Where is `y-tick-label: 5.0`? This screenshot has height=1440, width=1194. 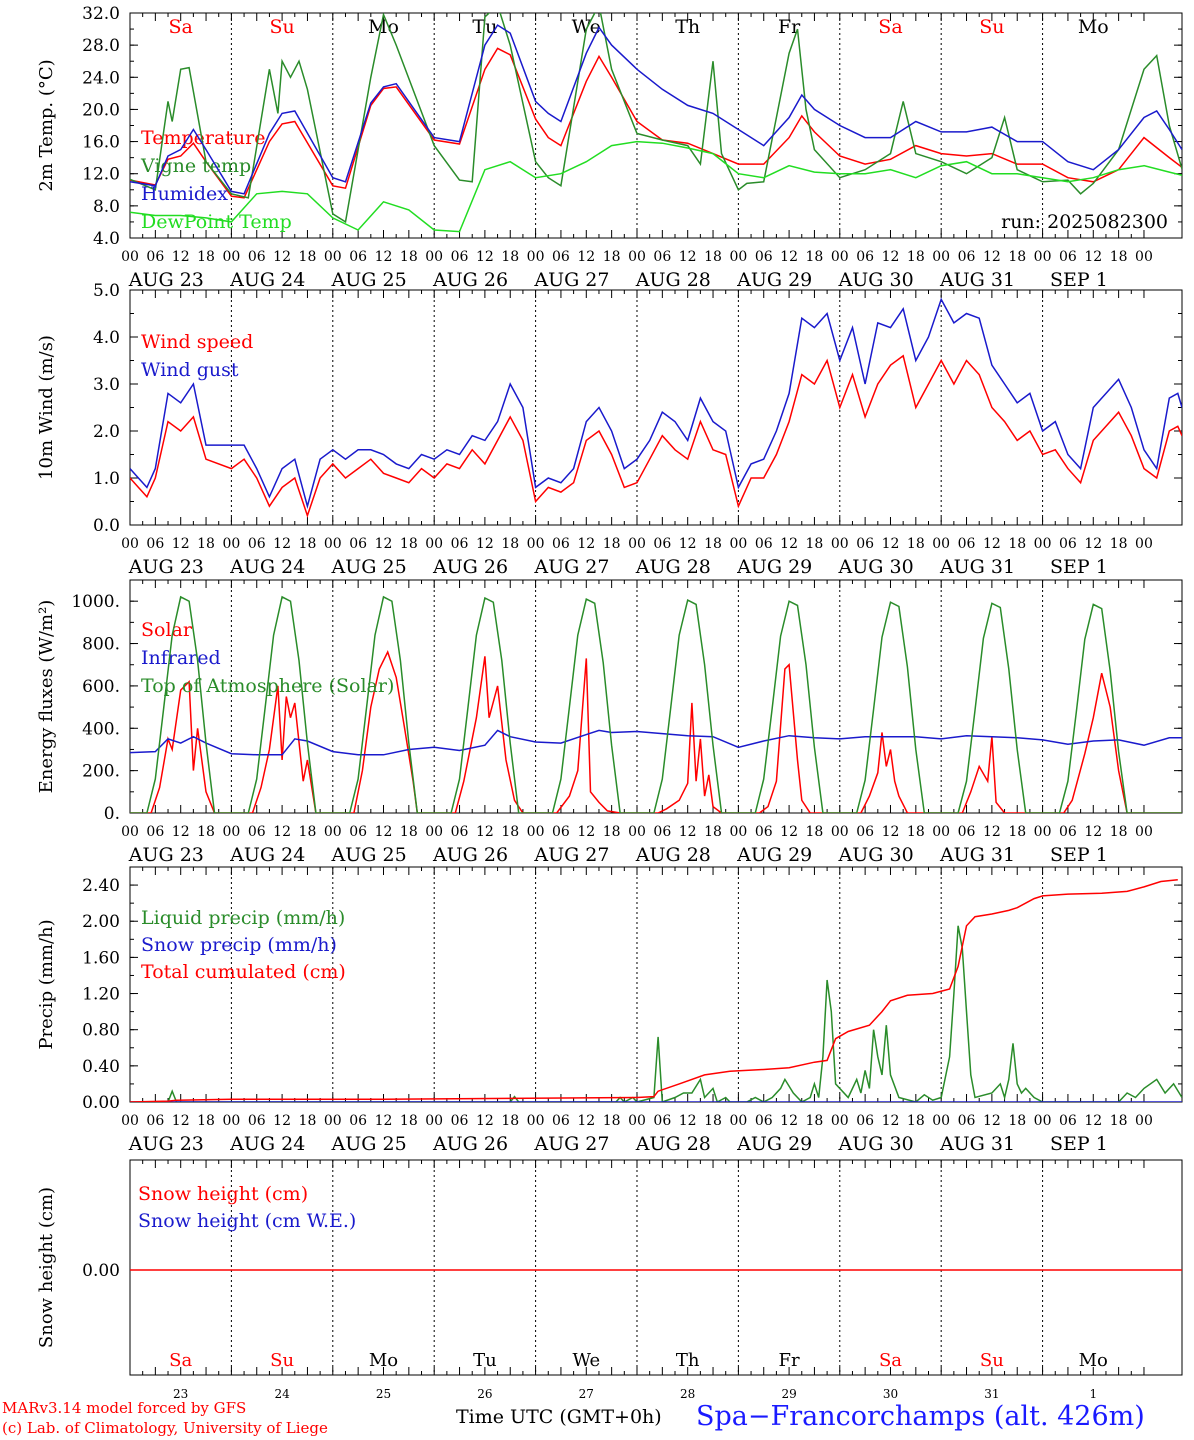
y-tick-label: 5.0 is located at coordinates (106, 291).